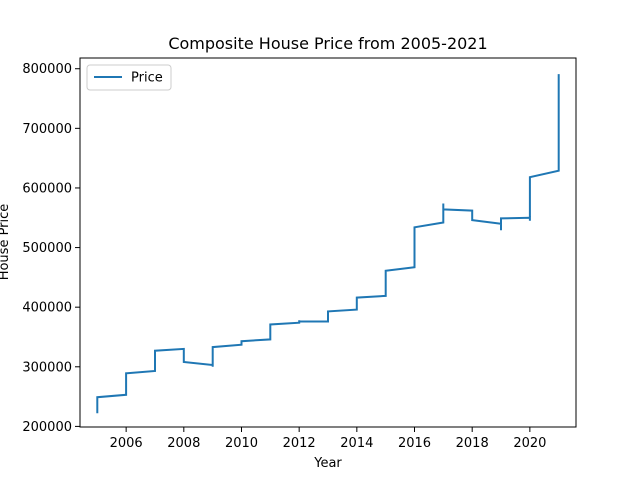  What do you see at coordinates (241, 443) in the screenshot?
I see `x-tick-label: 2010` at bounding box center [241, 443].